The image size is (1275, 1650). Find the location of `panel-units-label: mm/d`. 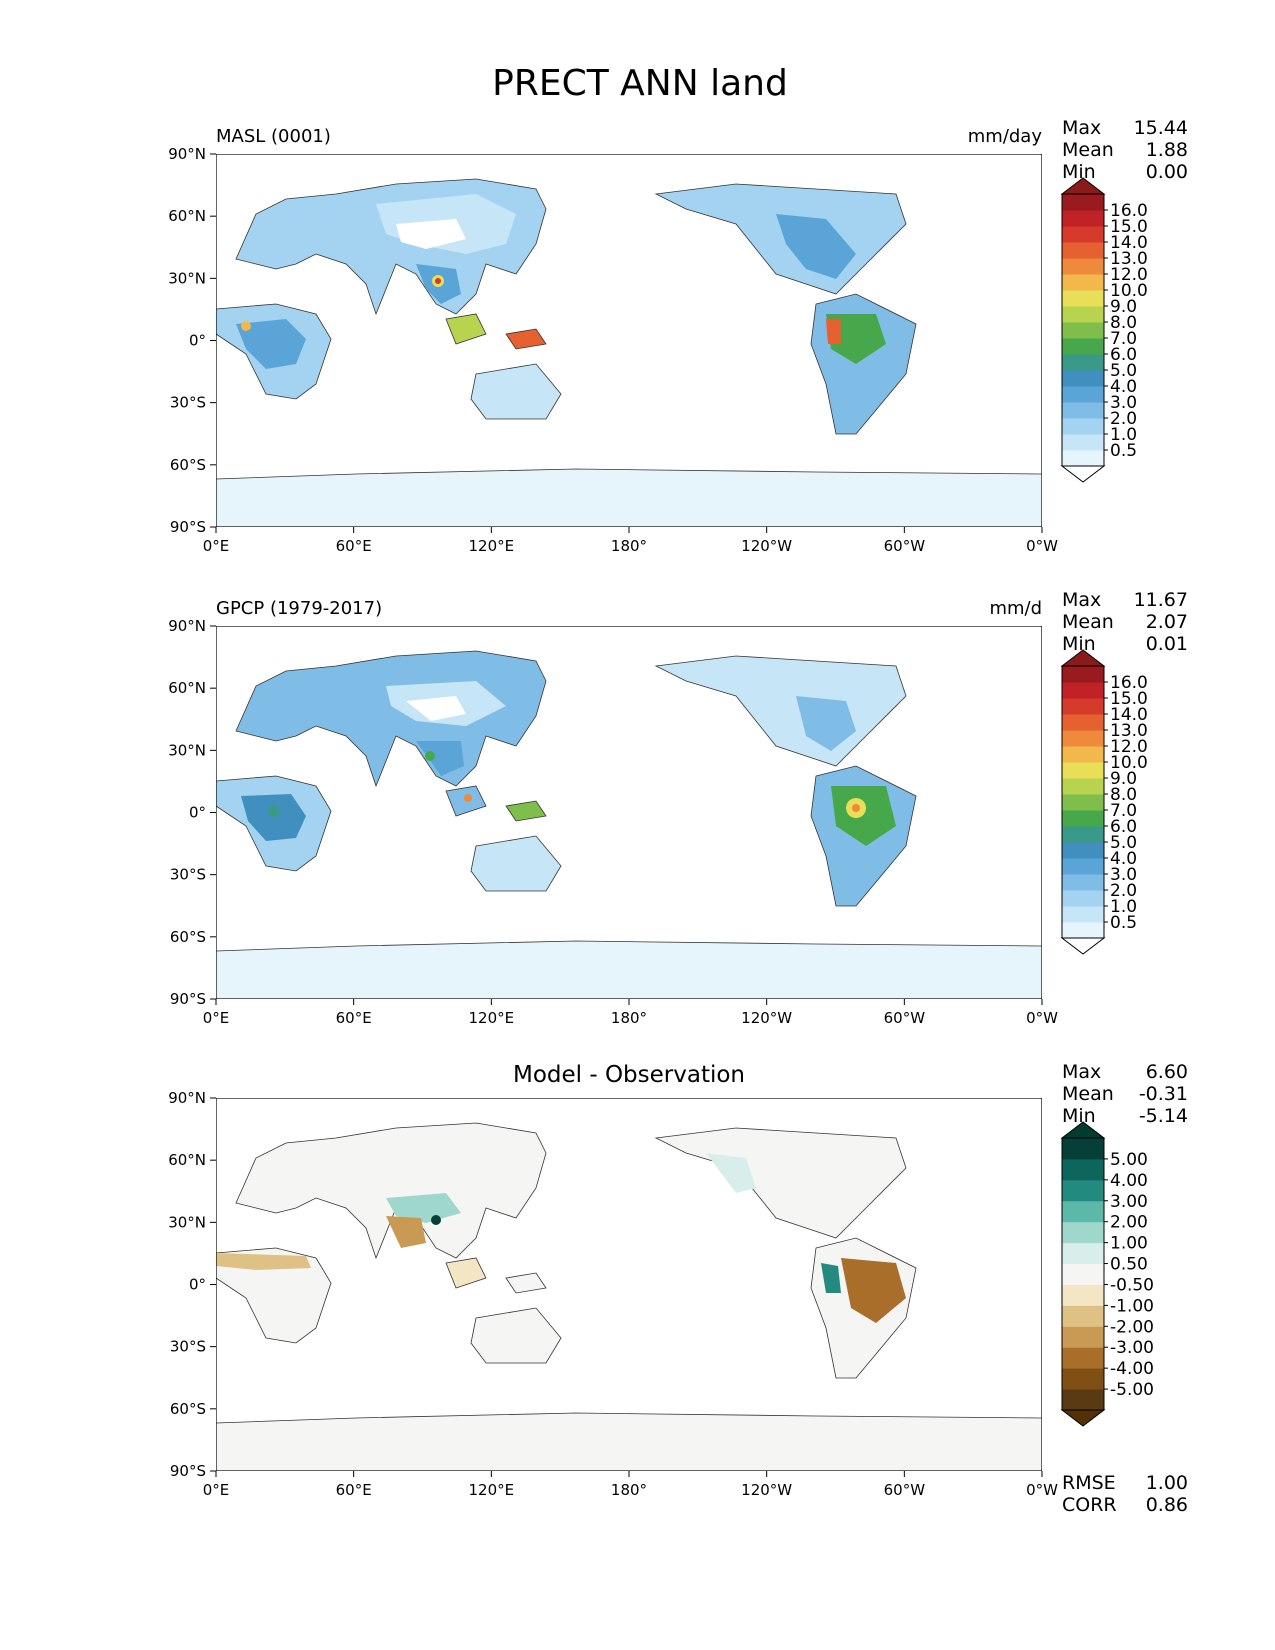

panel-units-label: mm/d is located at coordinates (1015, 608).